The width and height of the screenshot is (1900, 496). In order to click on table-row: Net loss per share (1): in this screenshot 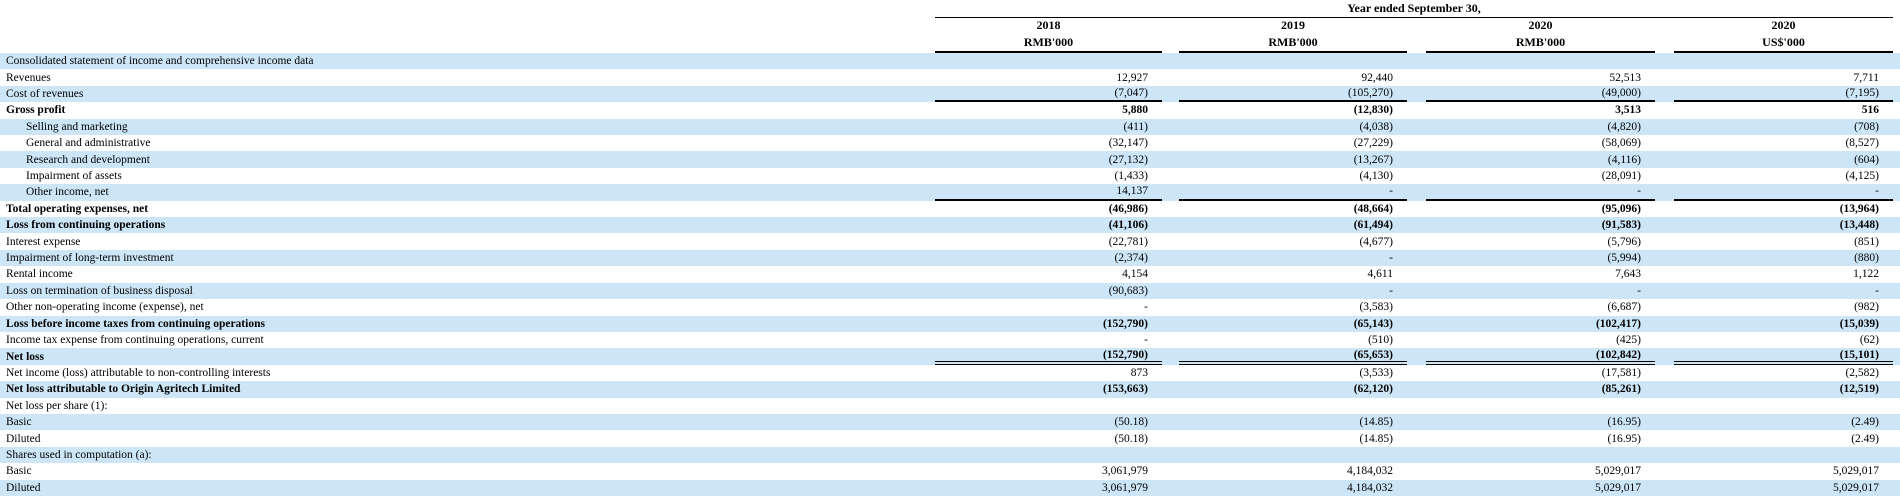, I will do `click(950, 406)`.